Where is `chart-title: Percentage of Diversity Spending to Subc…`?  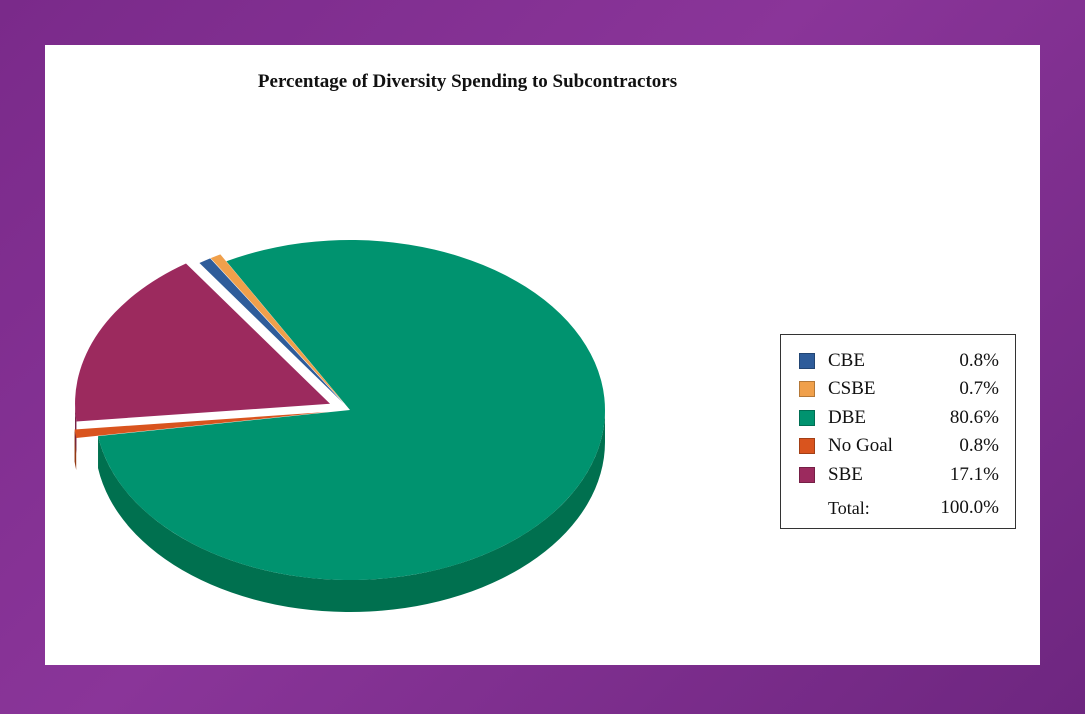 chart-title: Percentage of Diversity Spending to Subc… is located at coordinates (467, 81).